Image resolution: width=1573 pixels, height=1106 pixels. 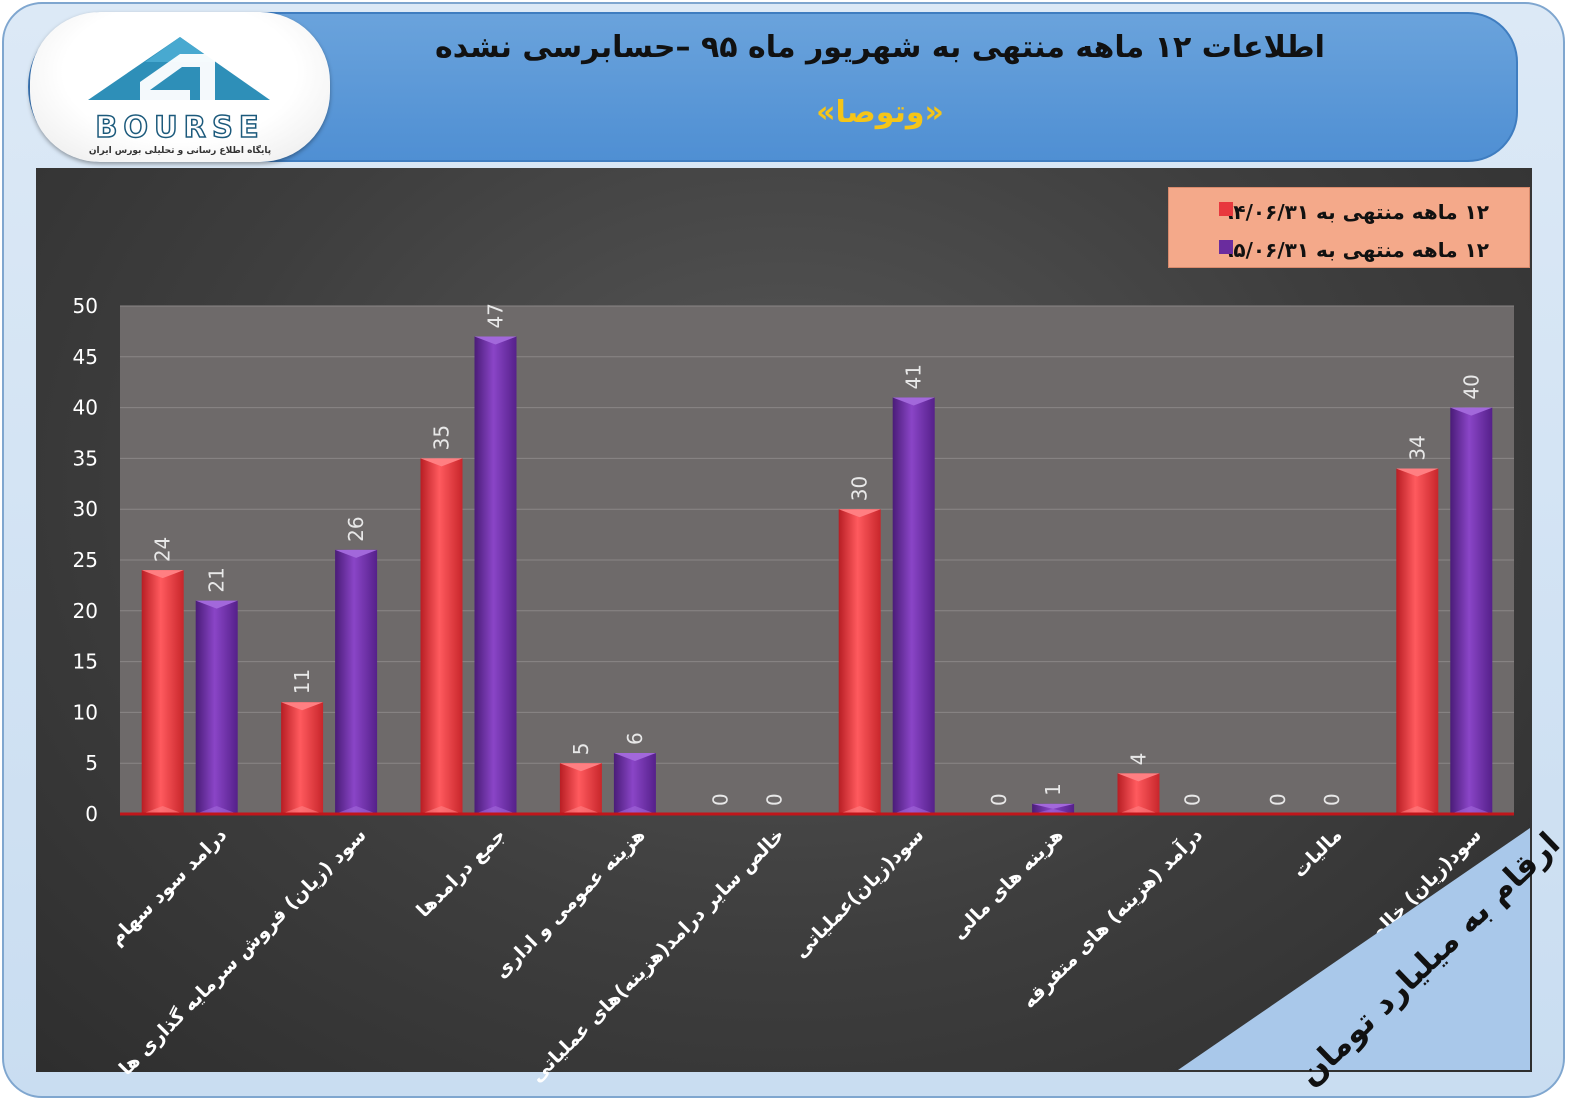 I want to click on logo-mountain-icon, so click(x=179, y=68).